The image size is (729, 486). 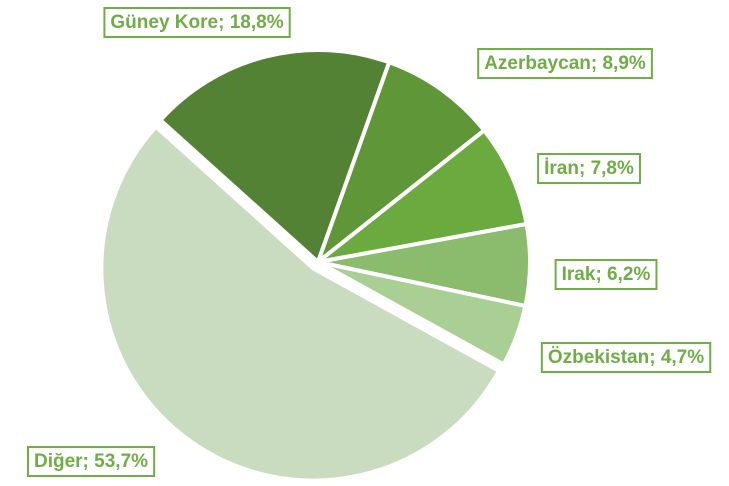 I want to click on category-name: Diğer, so click(x=58, y=461).